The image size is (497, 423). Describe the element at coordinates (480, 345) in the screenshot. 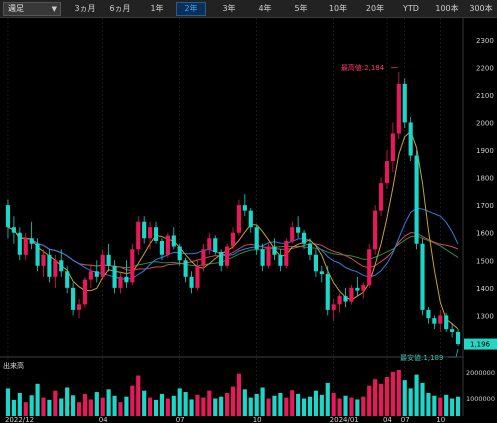

I see `current-price-text: 1,196` at that location.